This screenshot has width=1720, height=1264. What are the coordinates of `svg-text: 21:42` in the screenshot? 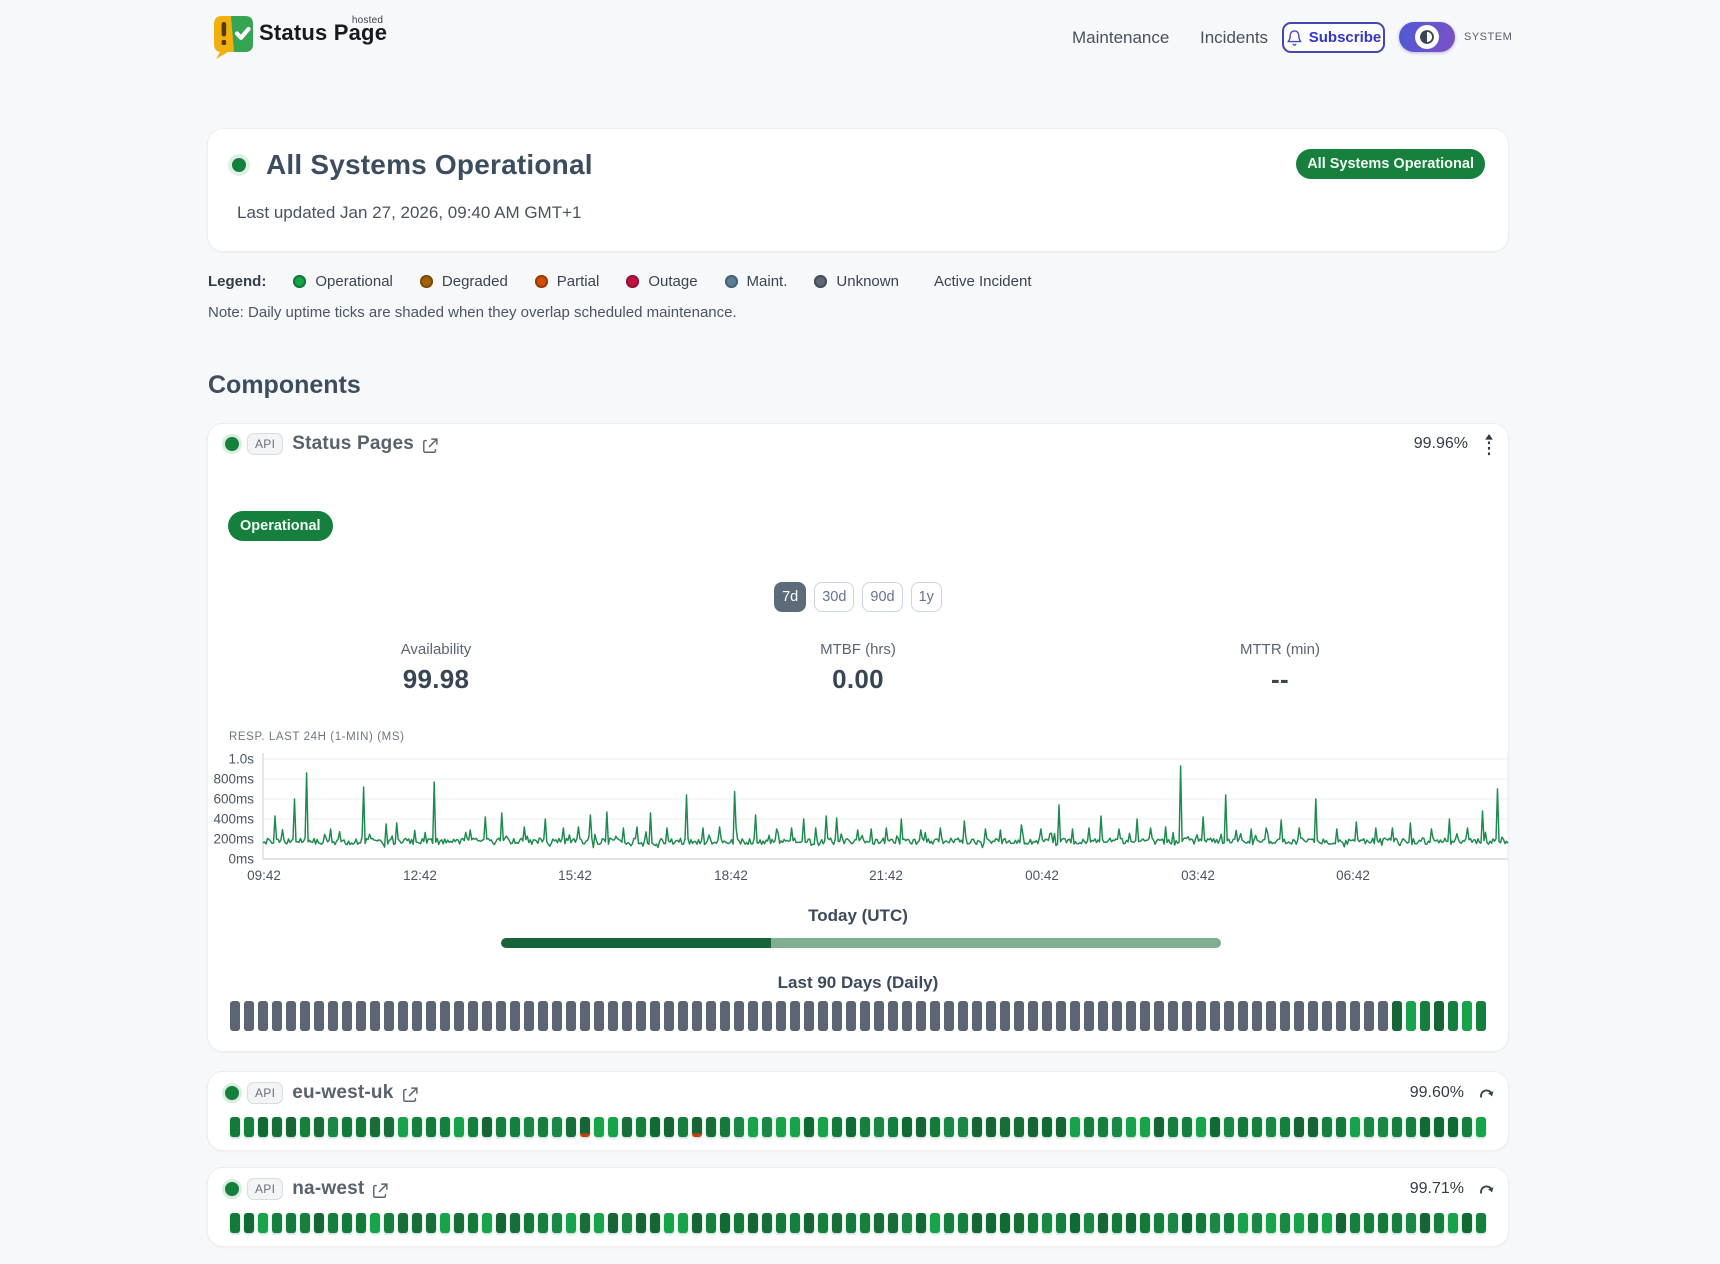 It's located at (886, 875).